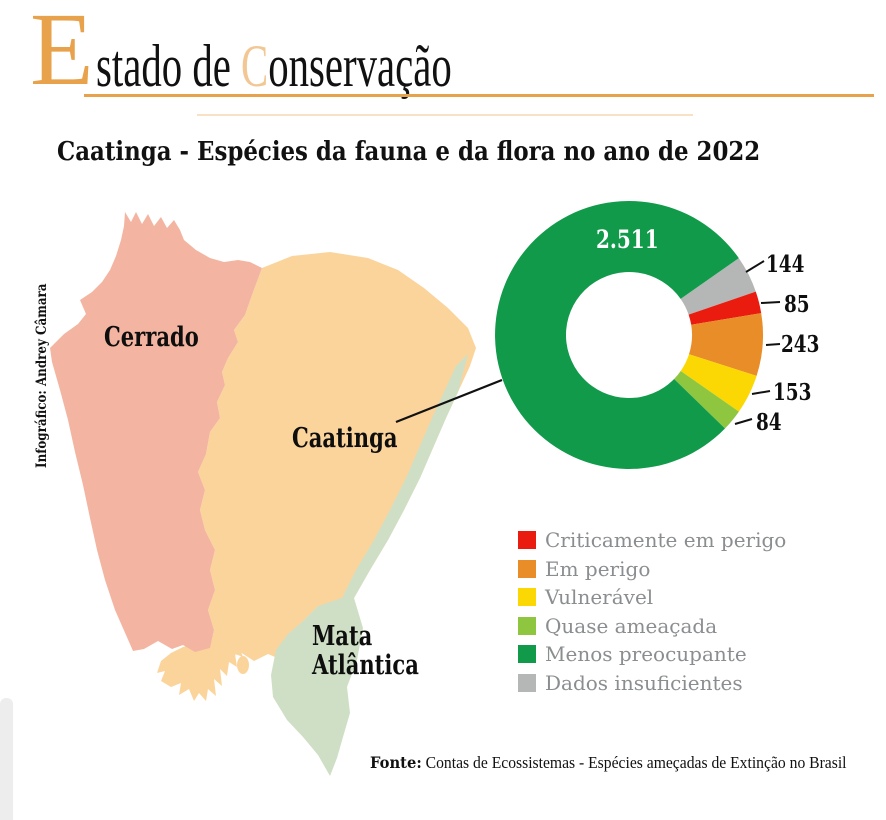 This screenshot has width=886, height=820. Describe the element at coordinates (62, 53) in the screenshot. I see `header-dropcap: E` at that location.